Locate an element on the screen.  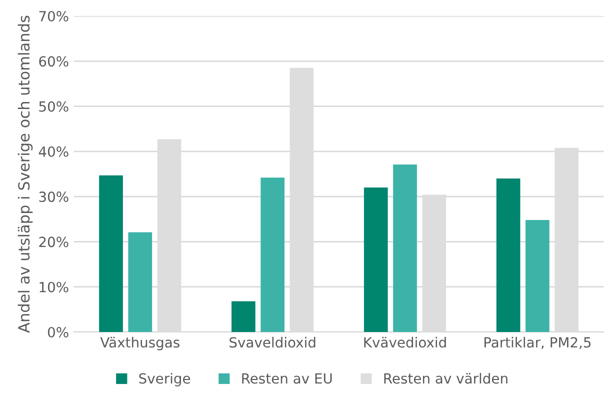
y-tick-label: 50% is located at coordinates (53, 106).